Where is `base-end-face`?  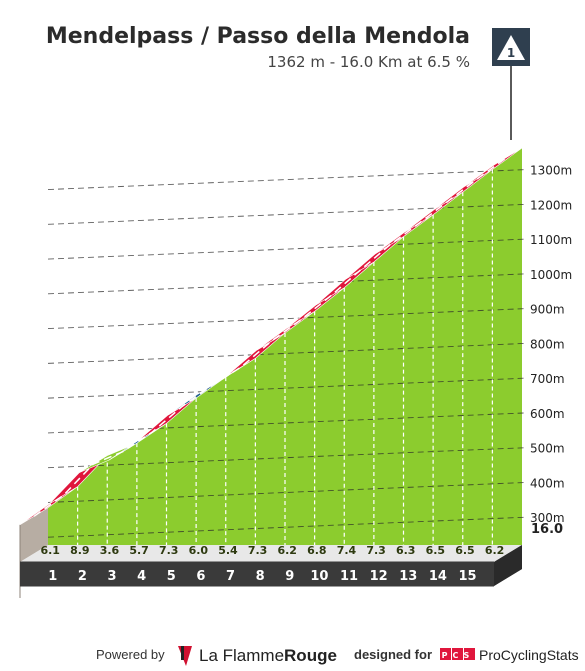 base-end-face is located at coordinates (508, 565).